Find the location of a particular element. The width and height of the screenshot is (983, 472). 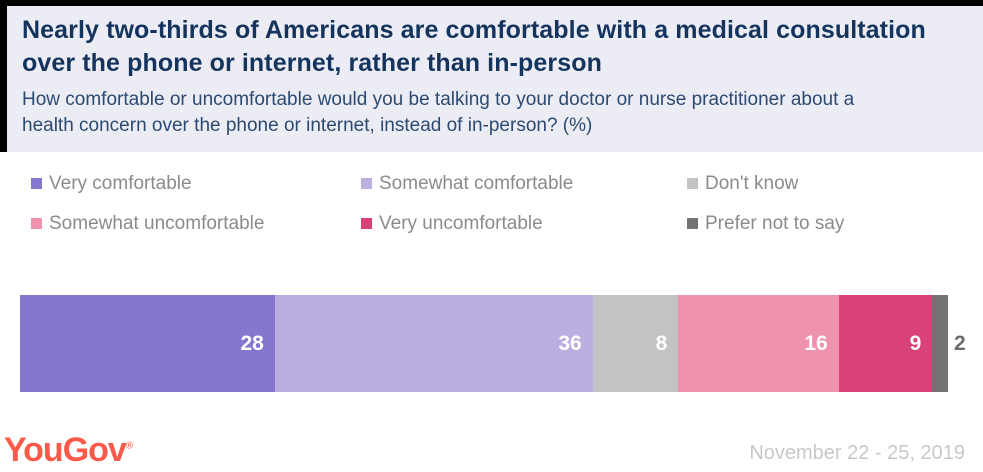

bar-segment: 9 is located at coordinates (885, 343).